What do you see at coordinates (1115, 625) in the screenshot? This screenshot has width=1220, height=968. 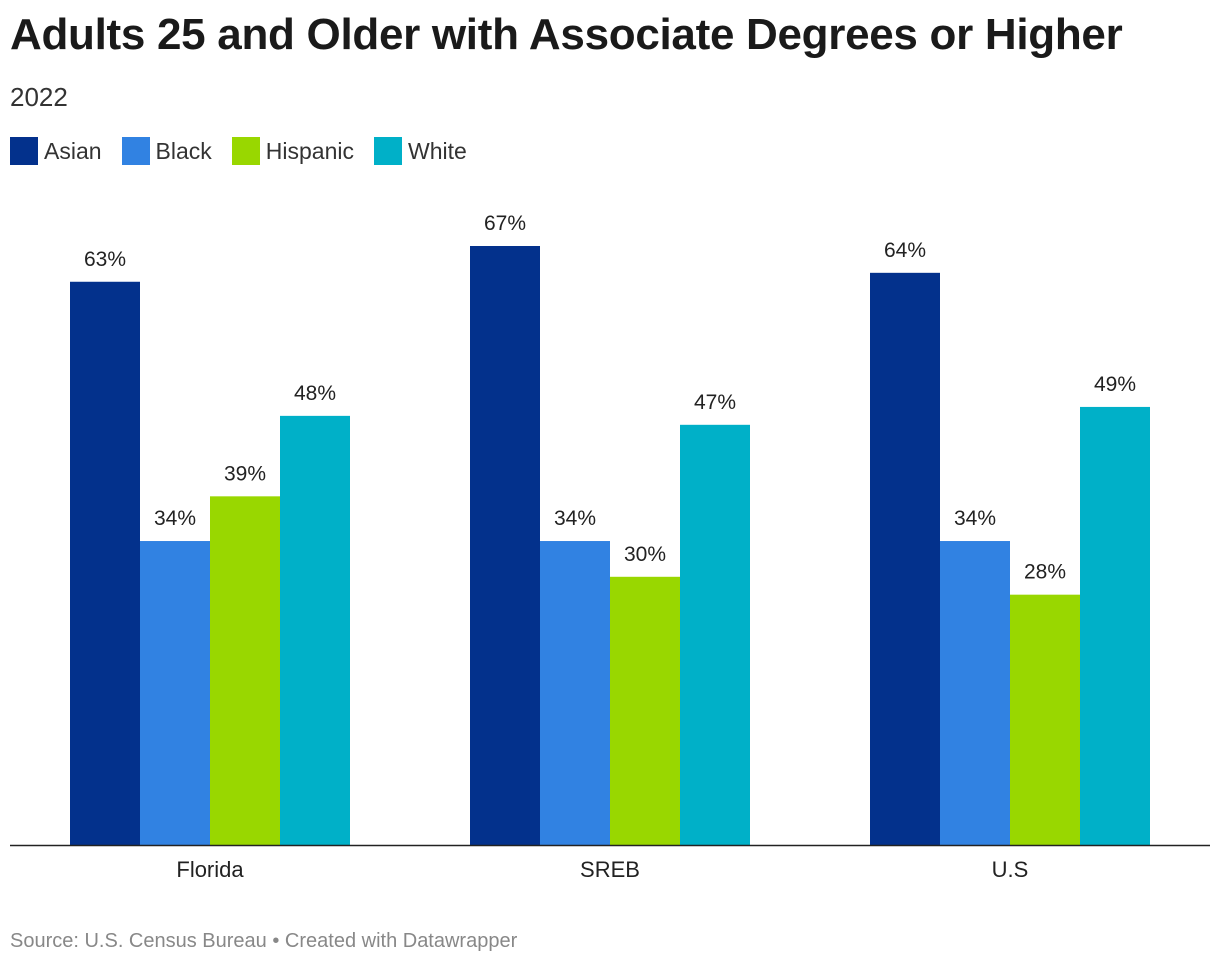 I see `bar-u-s-white` at bounding box center [1115, 625].